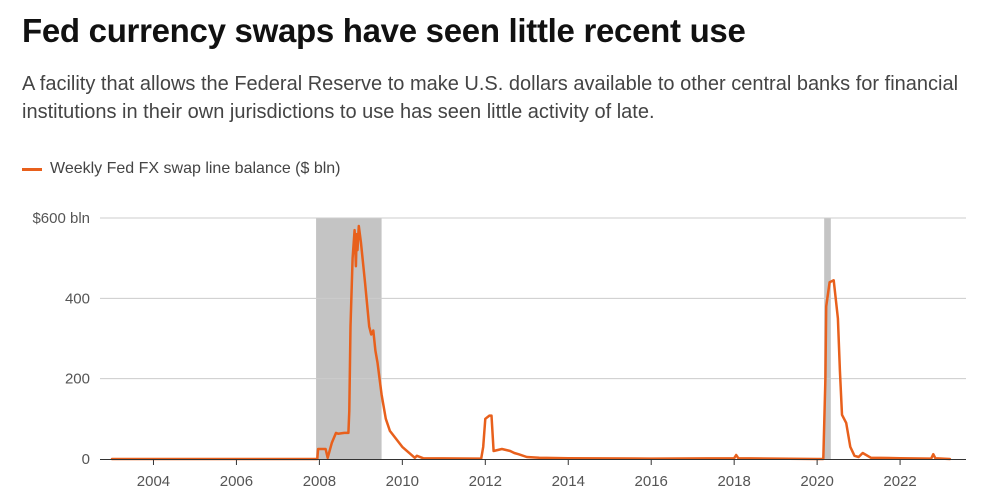  What do you see at coordinates (816, 481) in the screenshot?
I see `x-tick-label-2020: 2020` at bounding box center [816, 481].